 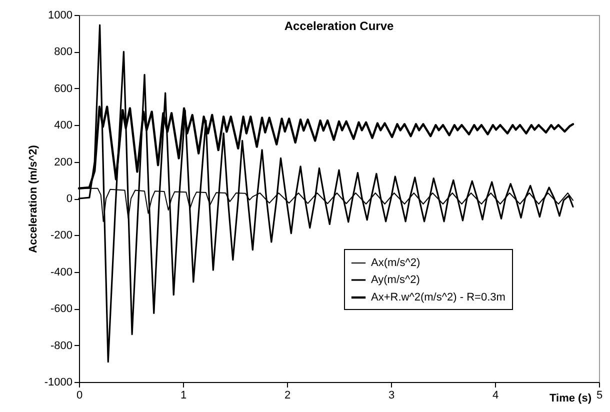 What do you see at coordinates (61, 272) in the screenshot?
I see `y-tick-label: -400` at bounding box center [61, 272].